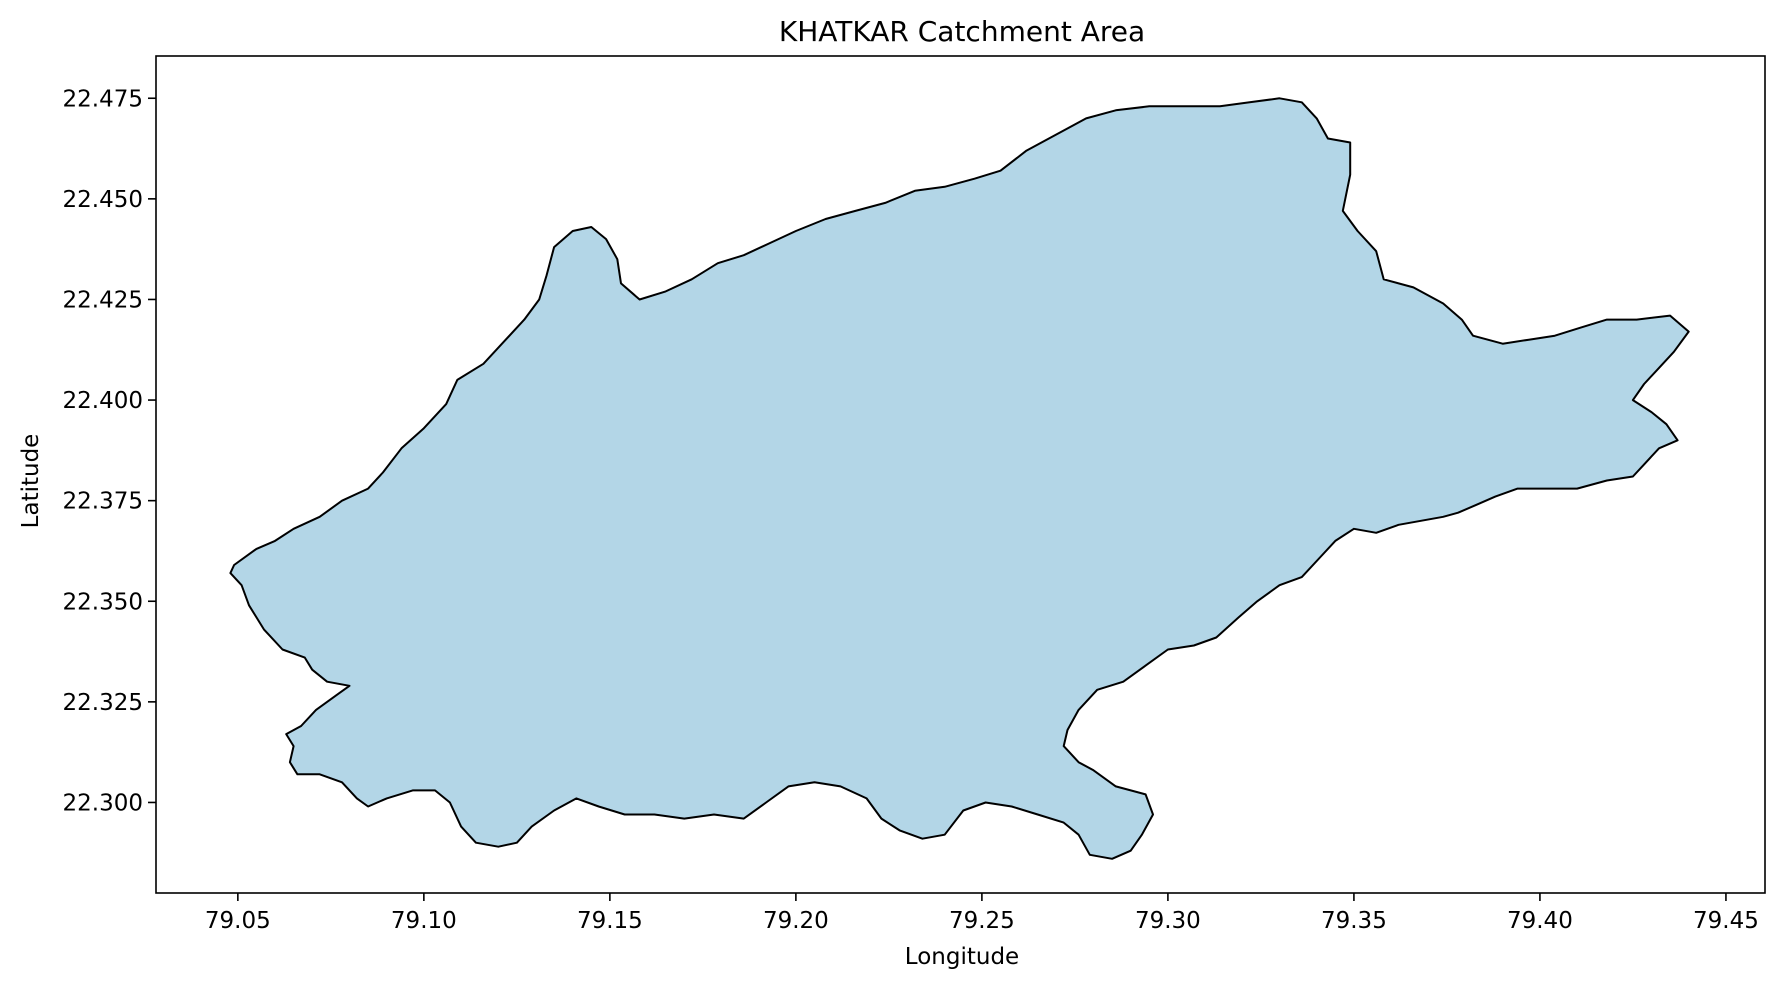  I want to click on y-tick-label: 22.475, so click(103, 99).